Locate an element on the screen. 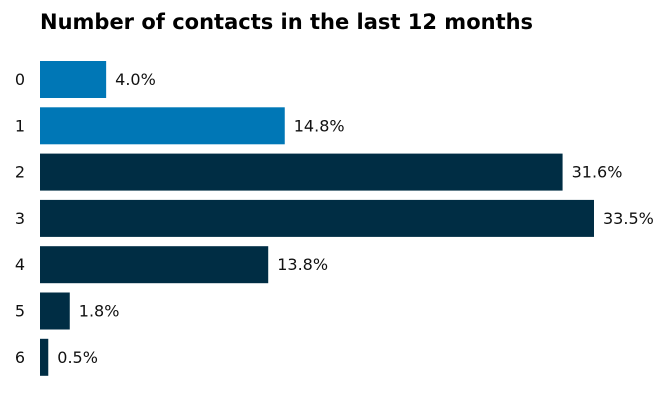 Image resolution: width=669 pixels, height=407 pixels. chart-title: Number of contacts in the last 12 months is located at coordinates (287, 22).